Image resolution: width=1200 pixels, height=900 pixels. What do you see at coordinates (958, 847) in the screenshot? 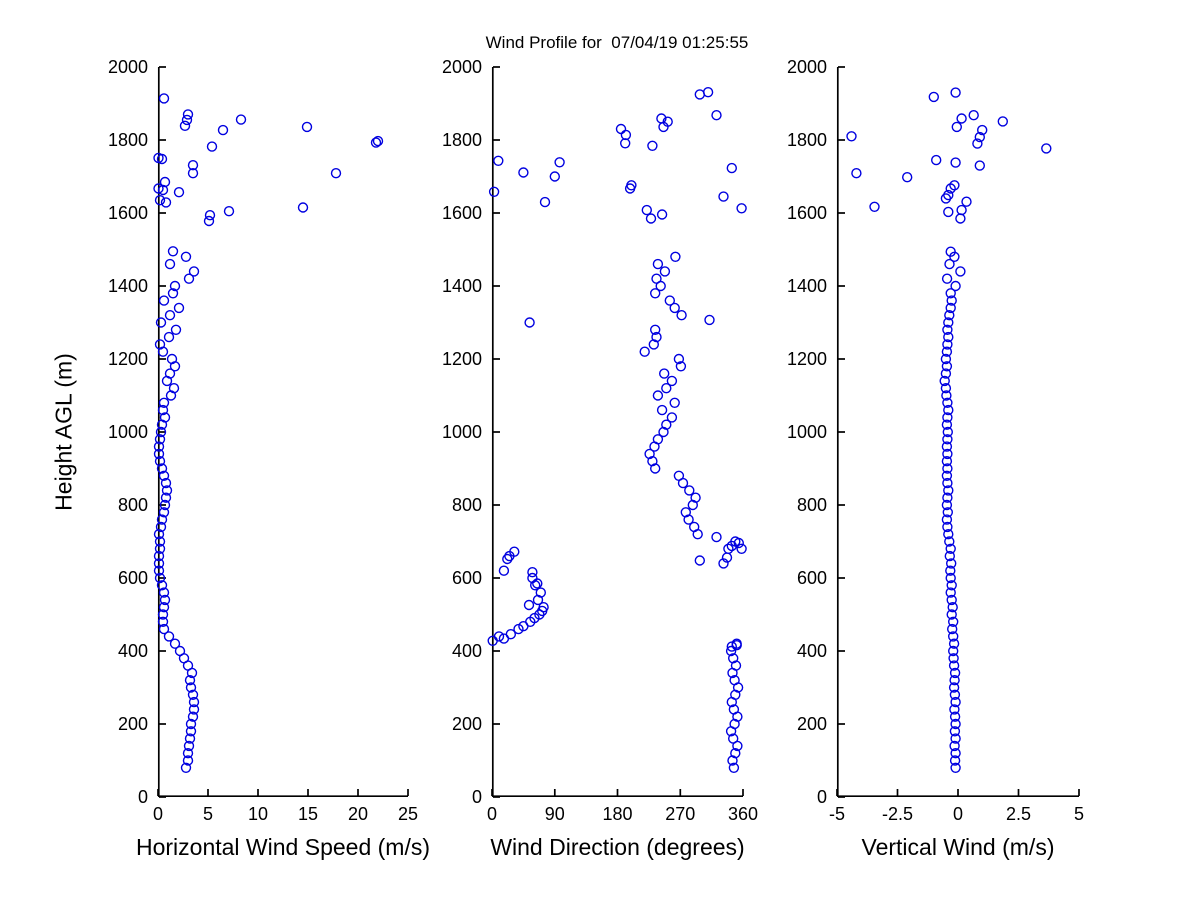
I see `x-axis-label-vertical-wind: Vertical Wind (m/s)` at bounding box center [958, 847].